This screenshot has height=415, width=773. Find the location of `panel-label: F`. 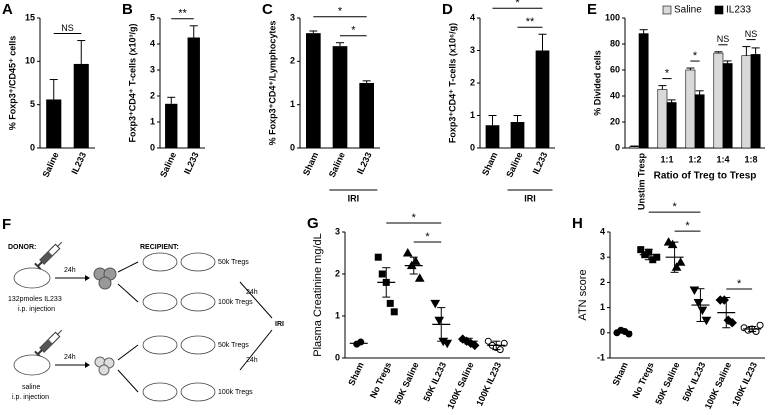

panel-label: F is located at coordinates (6, 224).